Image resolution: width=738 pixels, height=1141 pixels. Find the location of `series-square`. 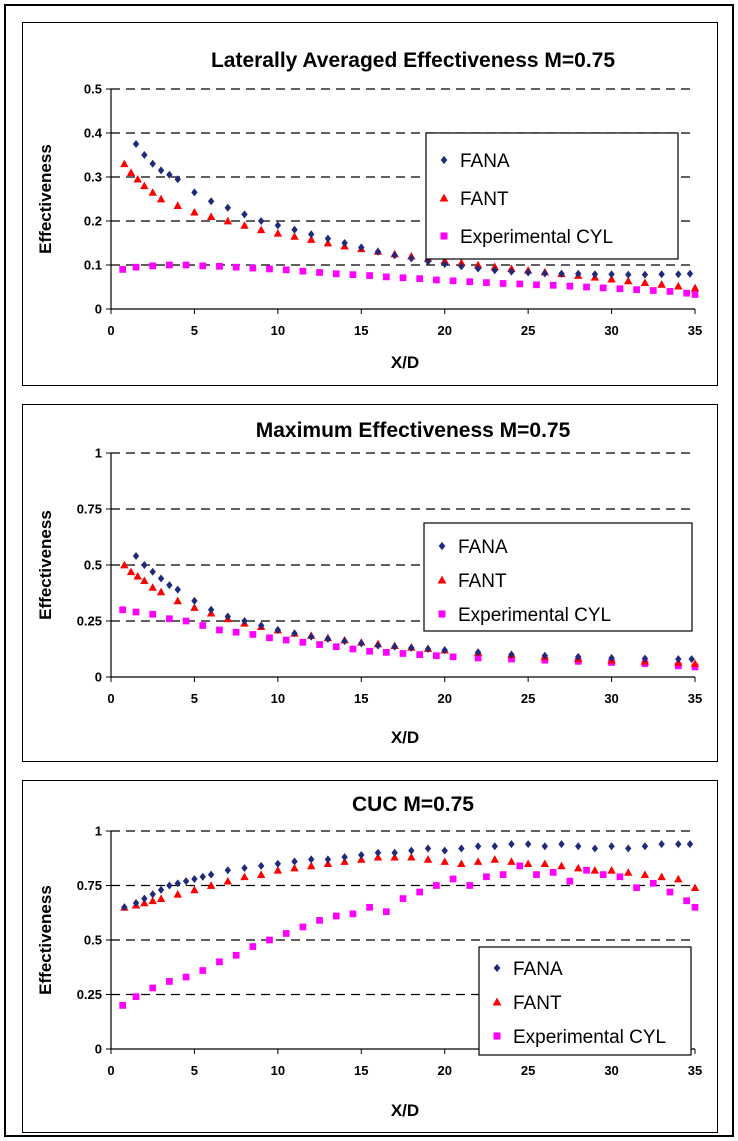

series-square is located at coordinates (409, 935).